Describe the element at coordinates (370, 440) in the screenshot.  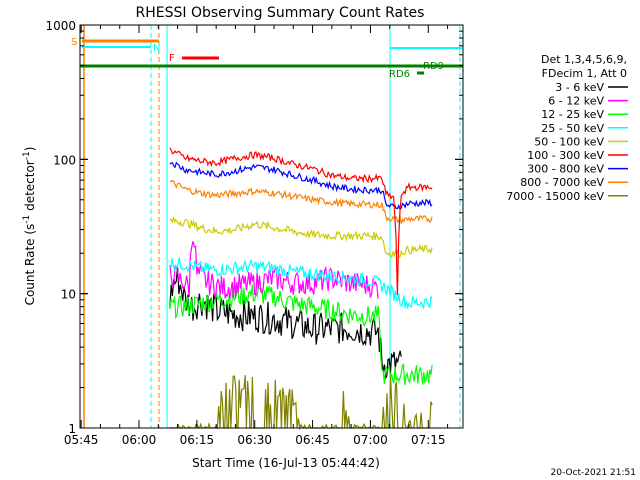
I see `x-tick-label: 07:00` at that location.